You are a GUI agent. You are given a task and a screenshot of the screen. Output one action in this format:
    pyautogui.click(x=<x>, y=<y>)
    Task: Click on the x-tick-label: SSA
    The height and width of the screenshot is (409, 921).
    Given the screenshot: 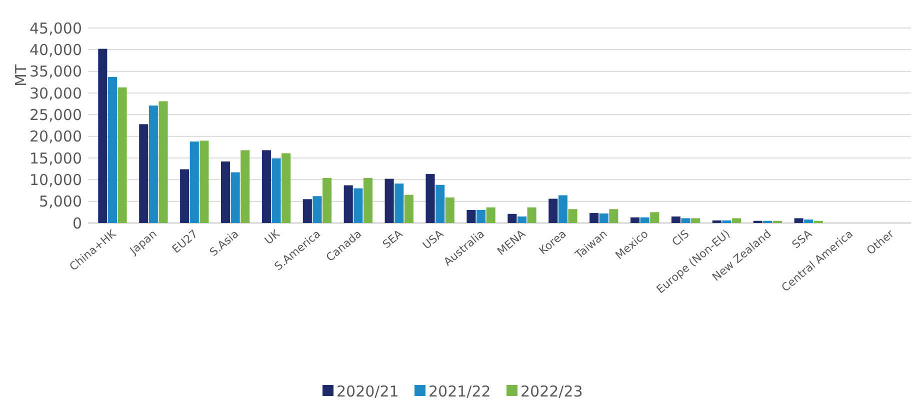 What is the action you would take?
    pyautogui.click(x=802, y=239)
    